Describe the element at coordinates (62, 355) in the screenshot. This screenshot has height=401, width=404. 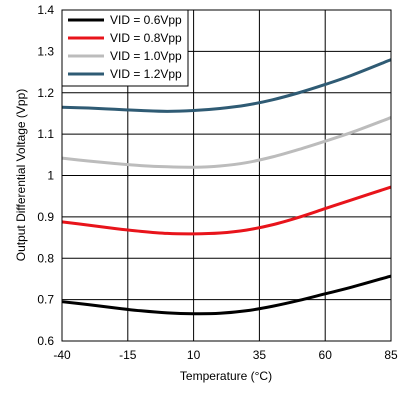
I see `x-tick-label: -40` at that location.